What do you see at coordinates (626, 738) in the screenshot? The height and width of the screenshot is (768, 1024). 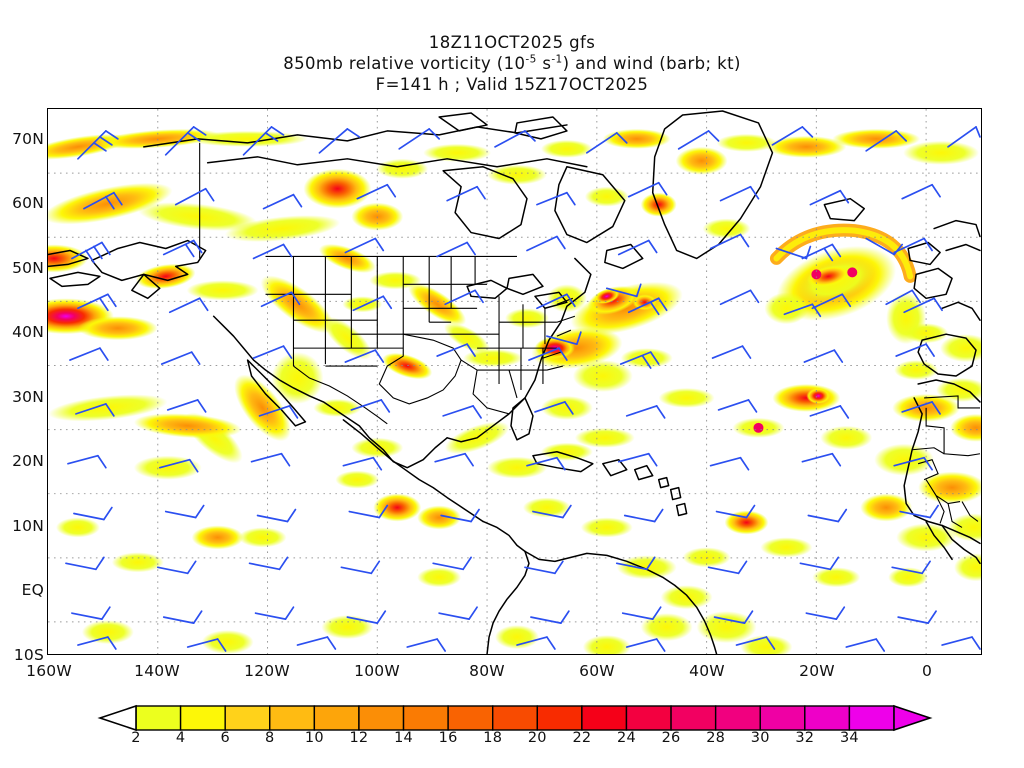 I see `colorbar-tick-label: 24` at bounding box center [626, 738].